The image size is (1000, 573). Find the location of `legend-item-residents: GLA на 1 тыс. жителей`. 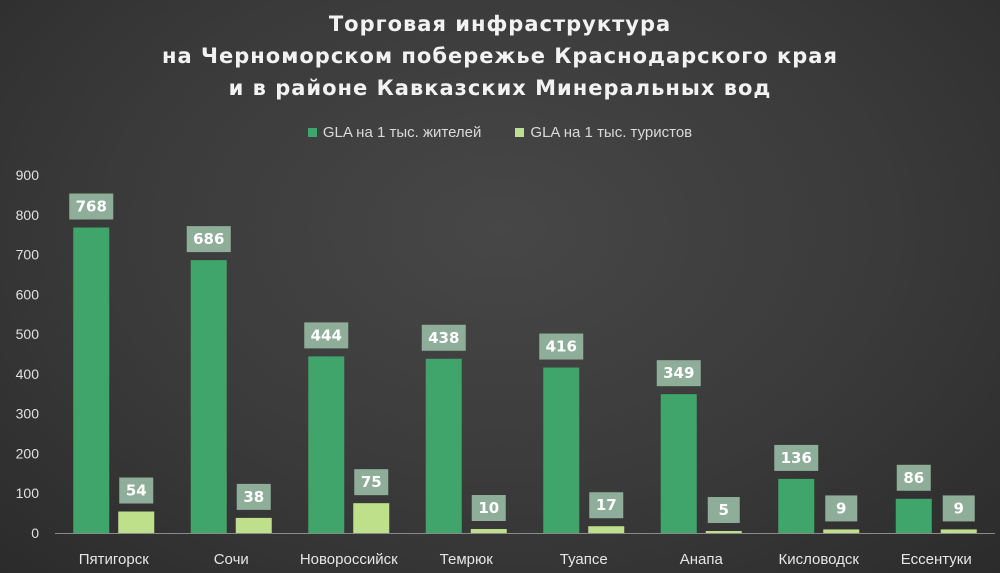

legend-item-residents: GLA на 1 тыс. жителей is located at coordinates (394, 132).